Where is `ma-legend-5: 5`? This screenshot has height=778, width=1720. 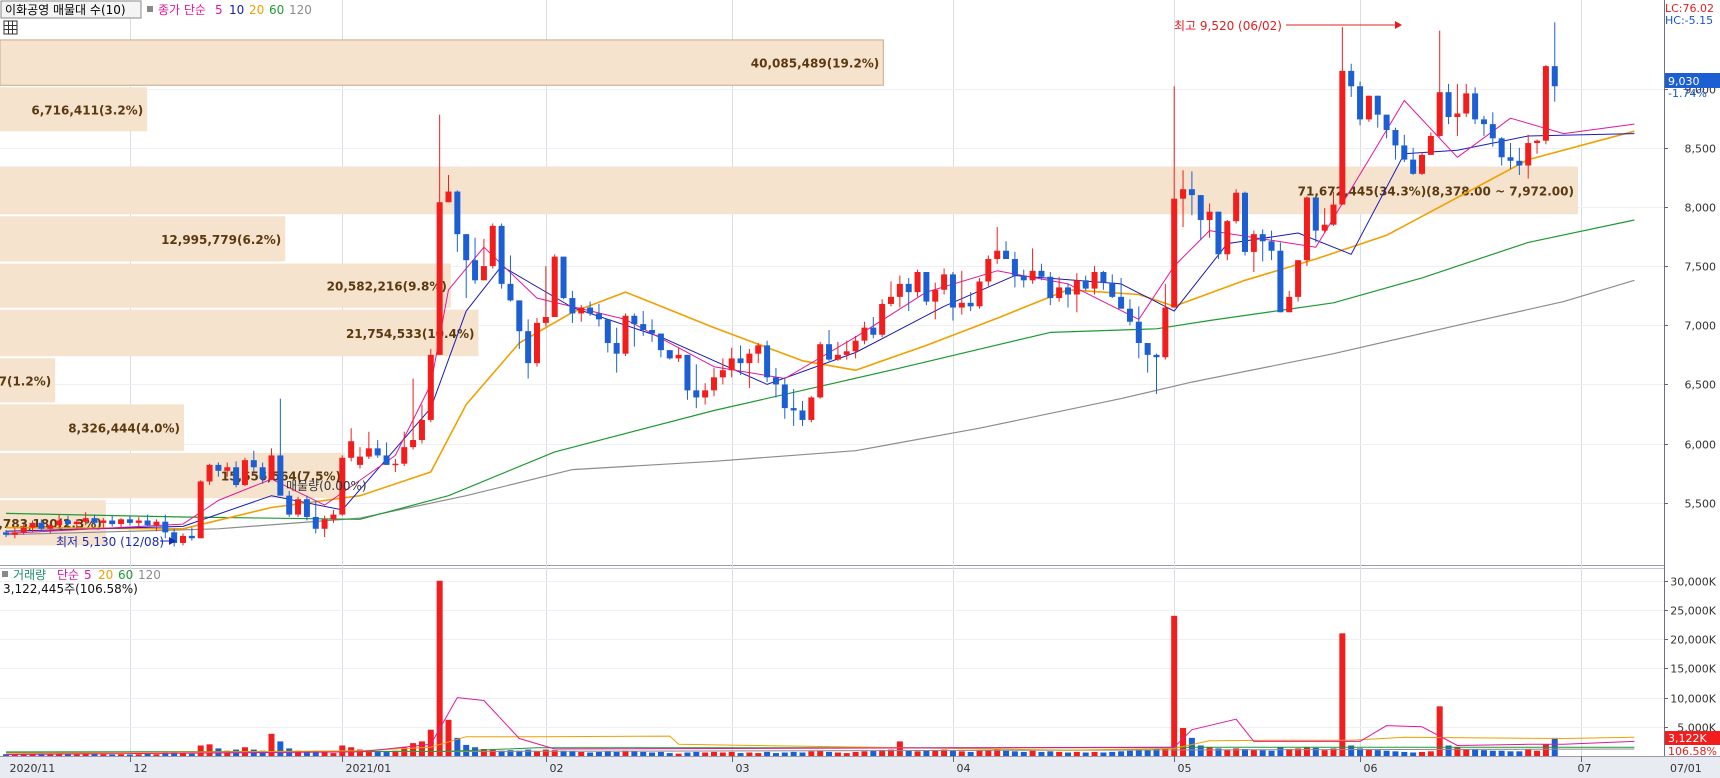
ma-legend-5: 5 is located at coordinates (219, 10).